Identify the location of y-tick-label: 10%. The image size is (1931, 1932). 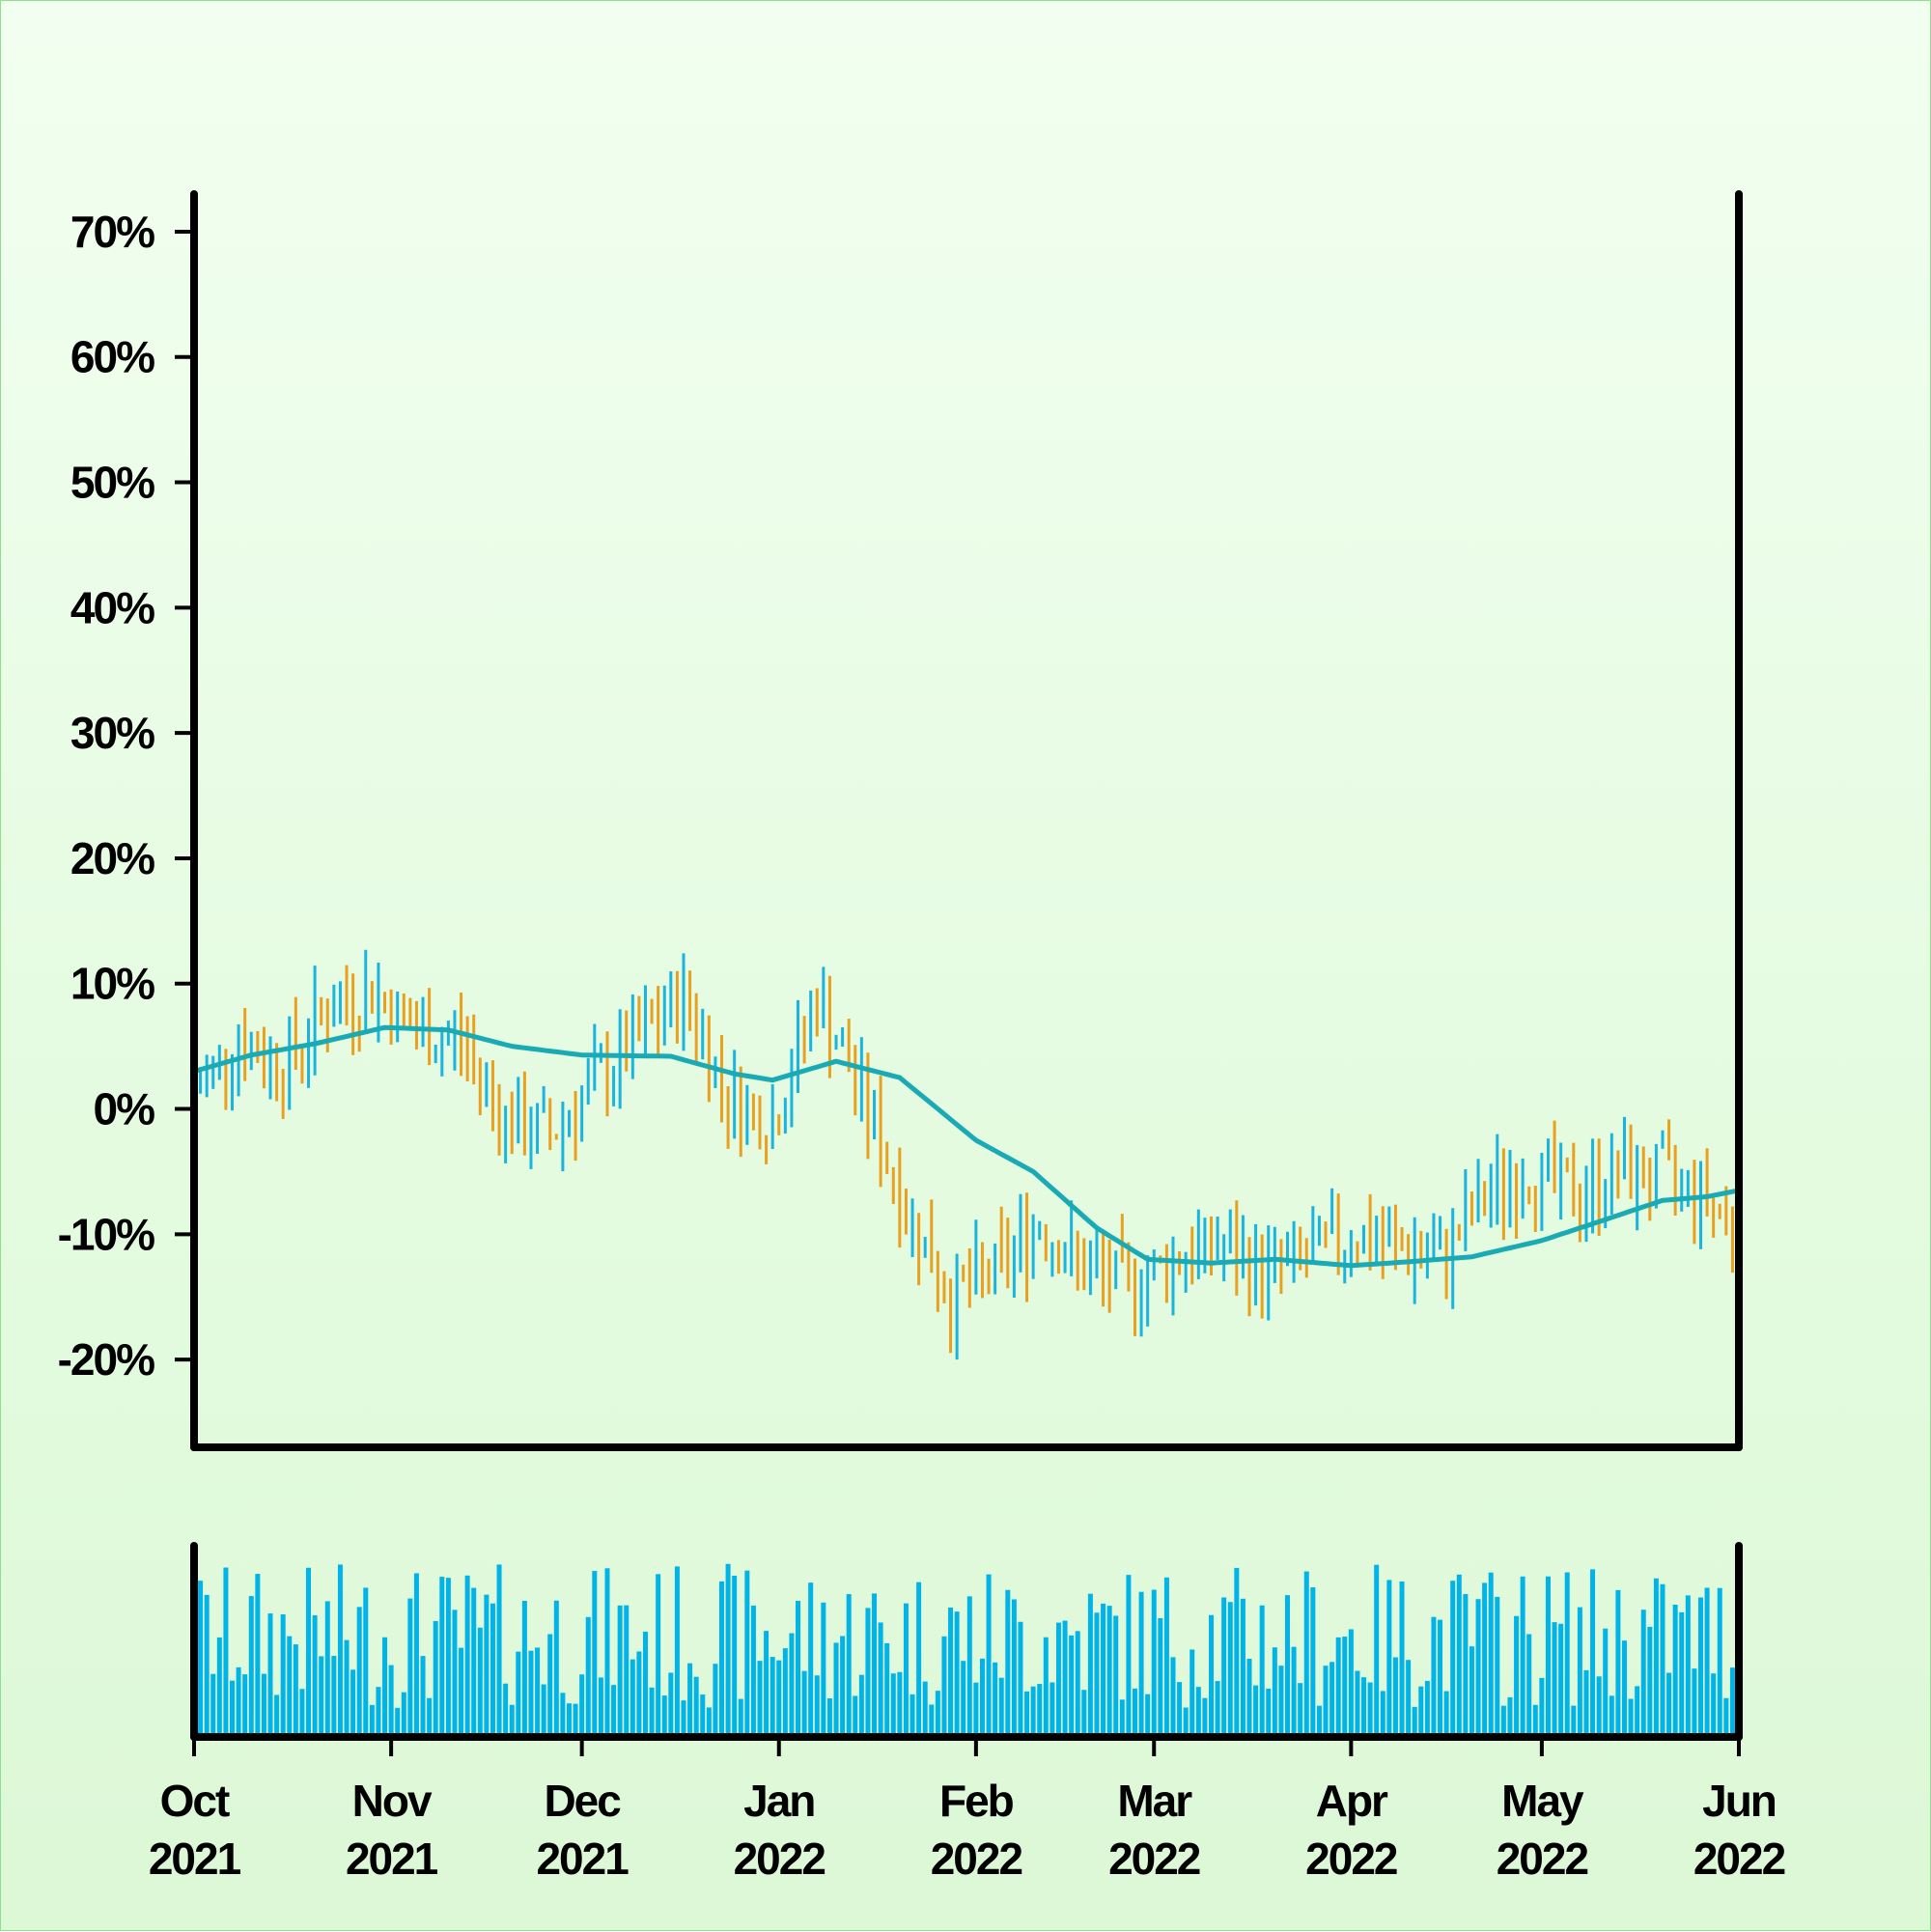
(112, 984).